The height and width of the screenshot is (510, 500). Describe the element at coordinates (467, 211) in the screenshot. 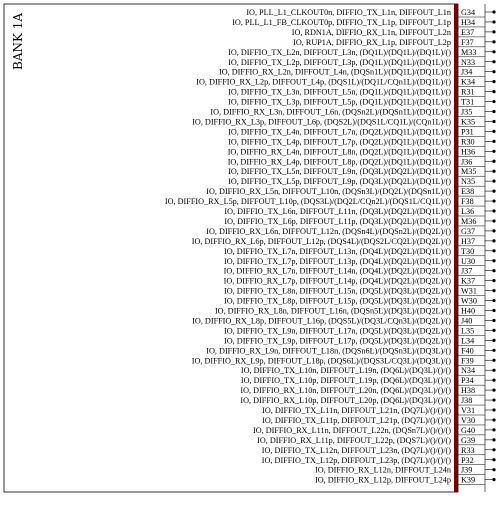

I see `pin-number: L36` at that location.